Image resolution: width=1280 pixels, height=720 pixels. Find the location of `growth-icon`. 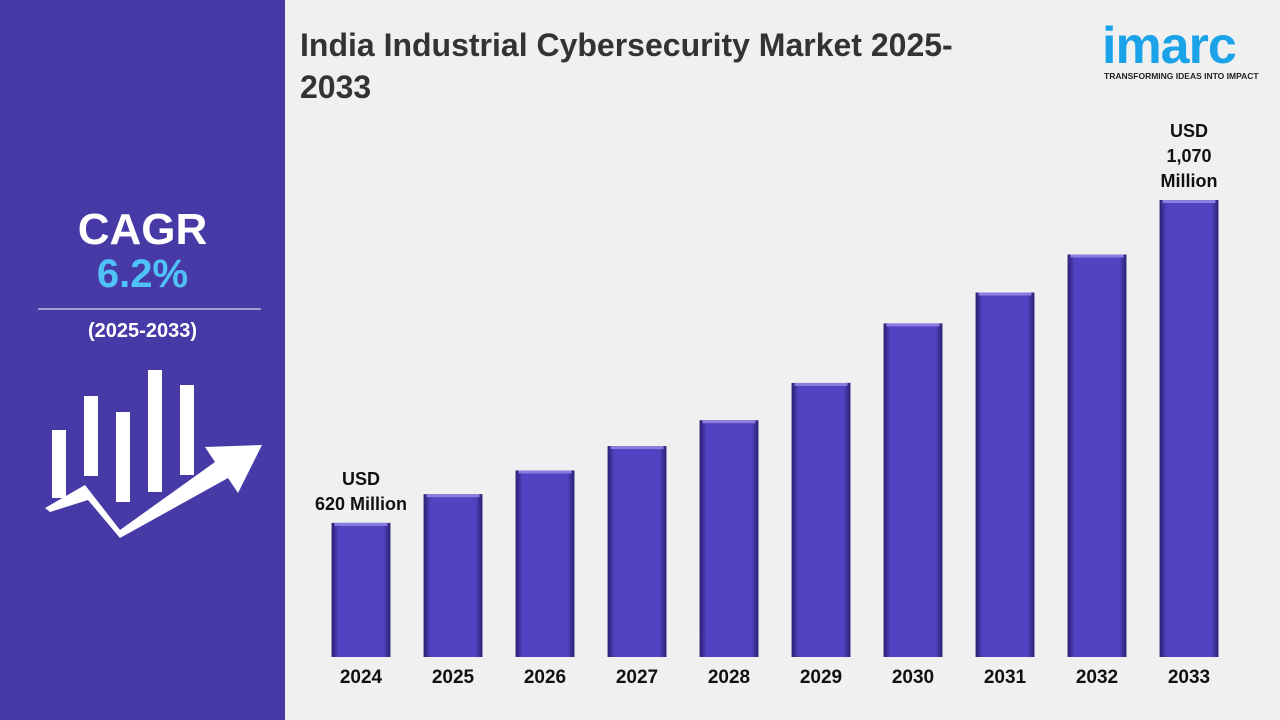

growth-icon is located at coordinates (153, 454).